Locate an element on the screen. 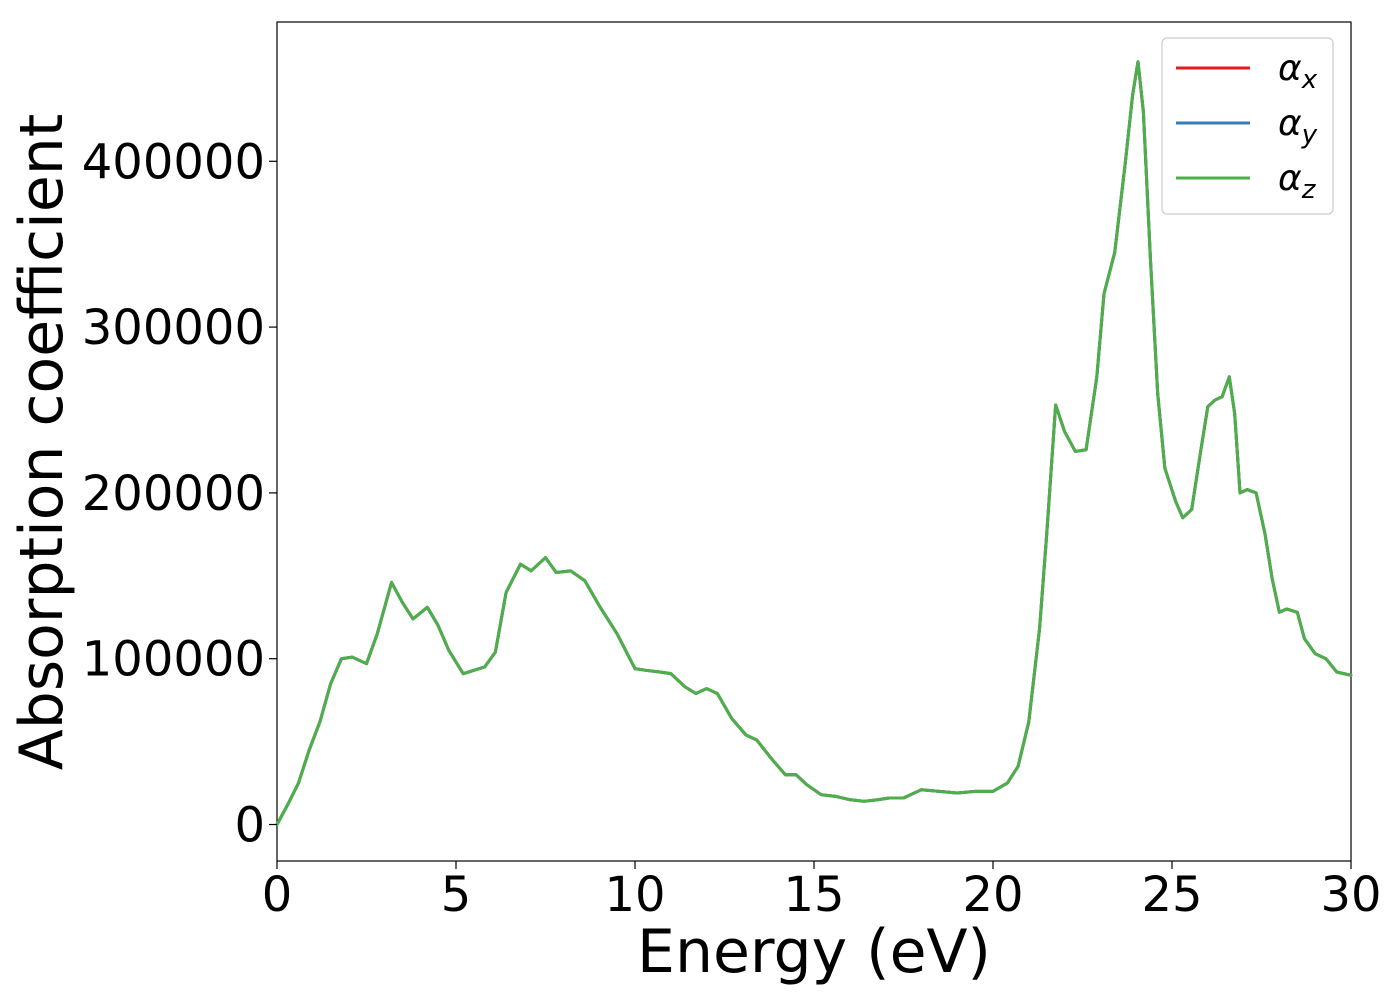  y-axis-label: Absorption coefficient is located at coordinates (42, 442).